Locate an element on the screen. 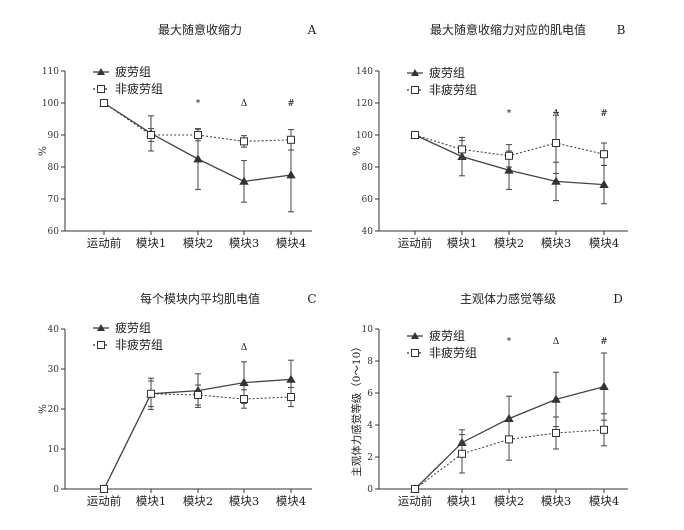  y-tick-label: 30 is located at coordinates (54, 370).